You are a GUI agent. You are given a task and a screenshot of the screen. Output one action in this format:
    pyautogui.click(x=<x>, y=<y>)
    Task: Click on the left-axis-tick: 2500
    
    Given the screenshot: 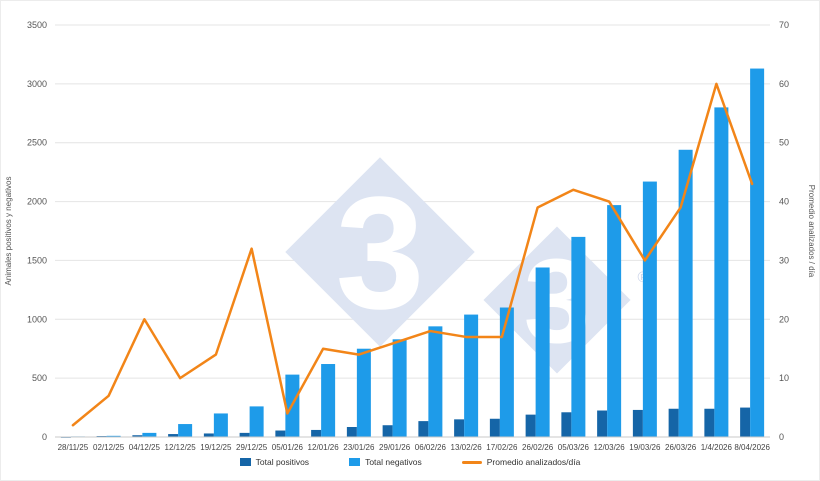 What is the action you would take?
    pyautogui.click(x=37, y=143)
    